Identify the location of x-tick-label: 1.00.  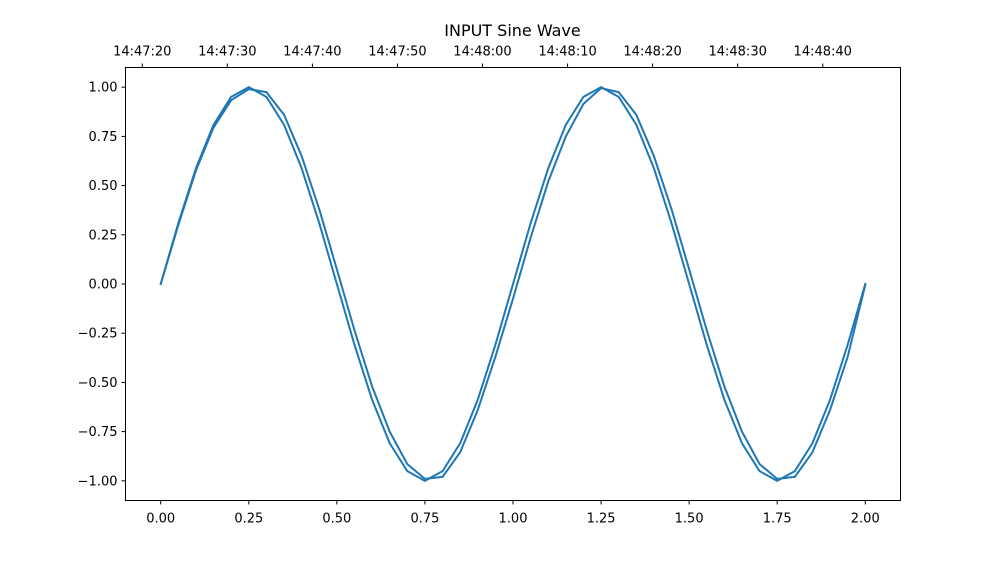
(513, 519).